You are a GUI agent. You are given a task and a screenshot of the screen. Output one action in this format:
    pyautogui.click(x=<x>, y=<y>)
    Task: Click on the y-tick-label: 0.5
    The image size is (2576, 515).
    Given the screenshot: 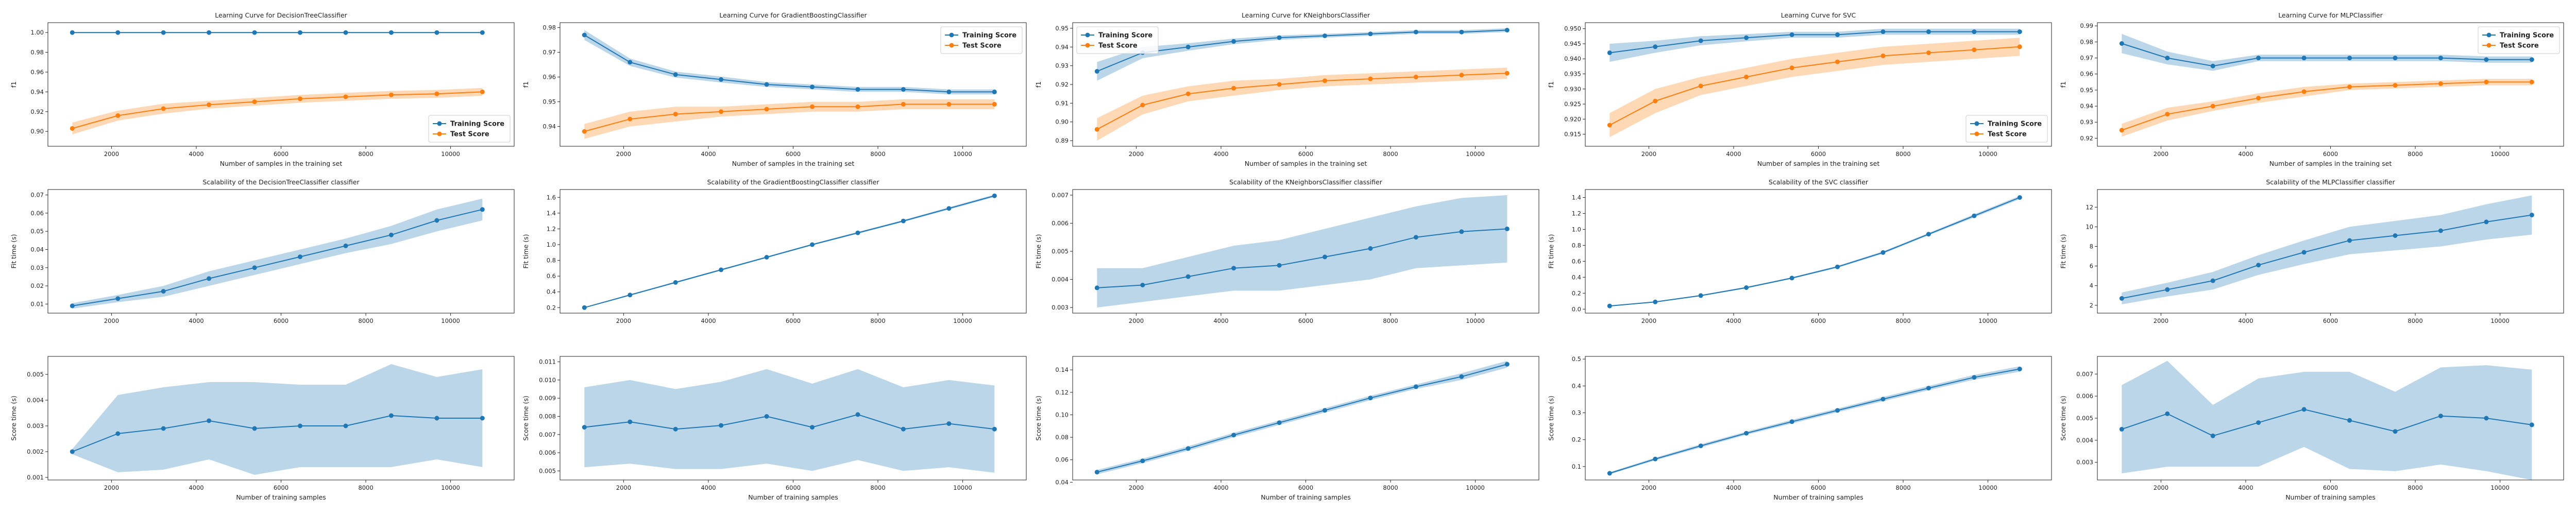 What is the action you would take?
    pyautogui.click(x=1576, y=359)
    